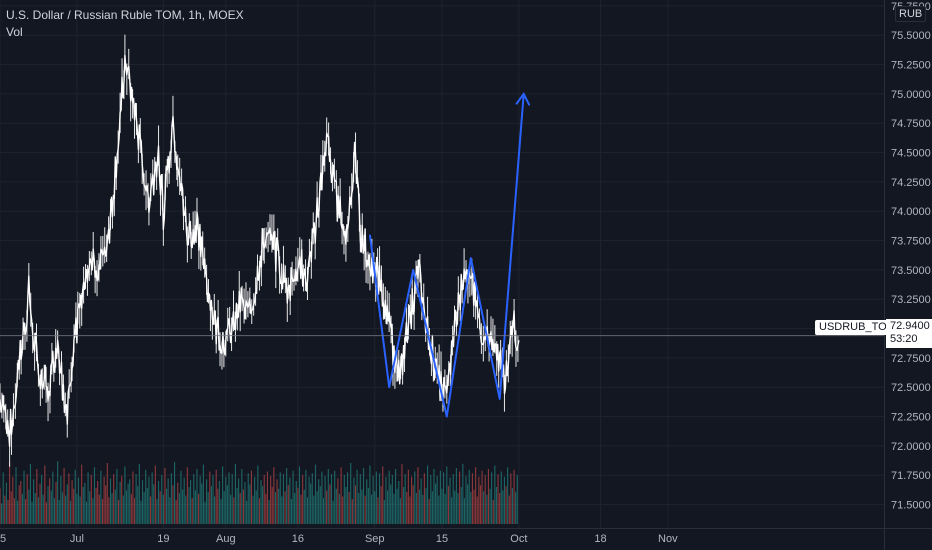 This screenshot has height=550, width=932. Describe the element at coordinates (911, 476) in the screenshot. I see `y-tick-label: 71.7500` at that location.